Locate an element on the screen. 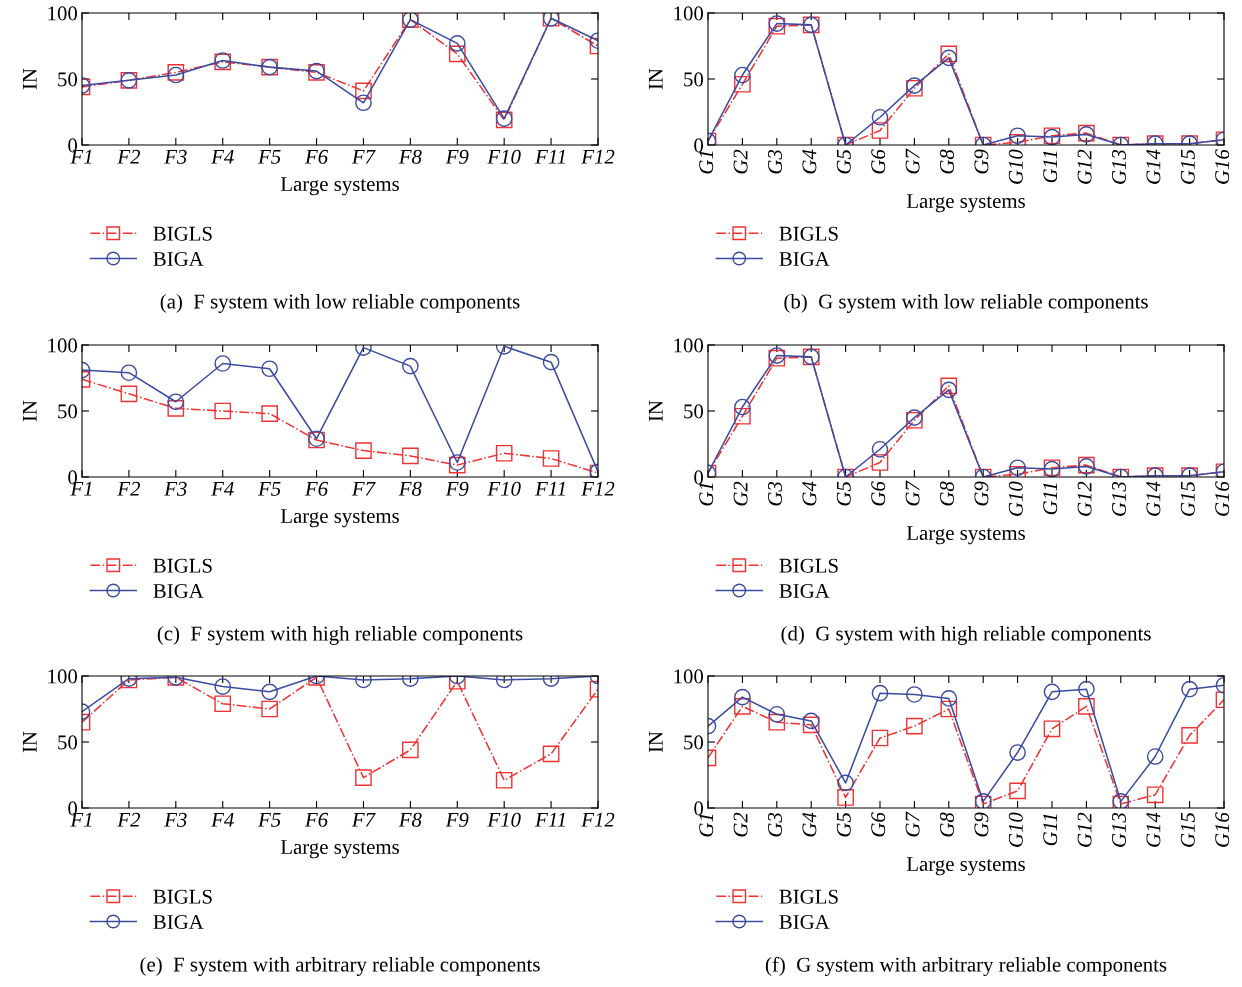 This screenshot has height=987, width=1242. x-tick-label: G2 is located at coordinates (740, 493).